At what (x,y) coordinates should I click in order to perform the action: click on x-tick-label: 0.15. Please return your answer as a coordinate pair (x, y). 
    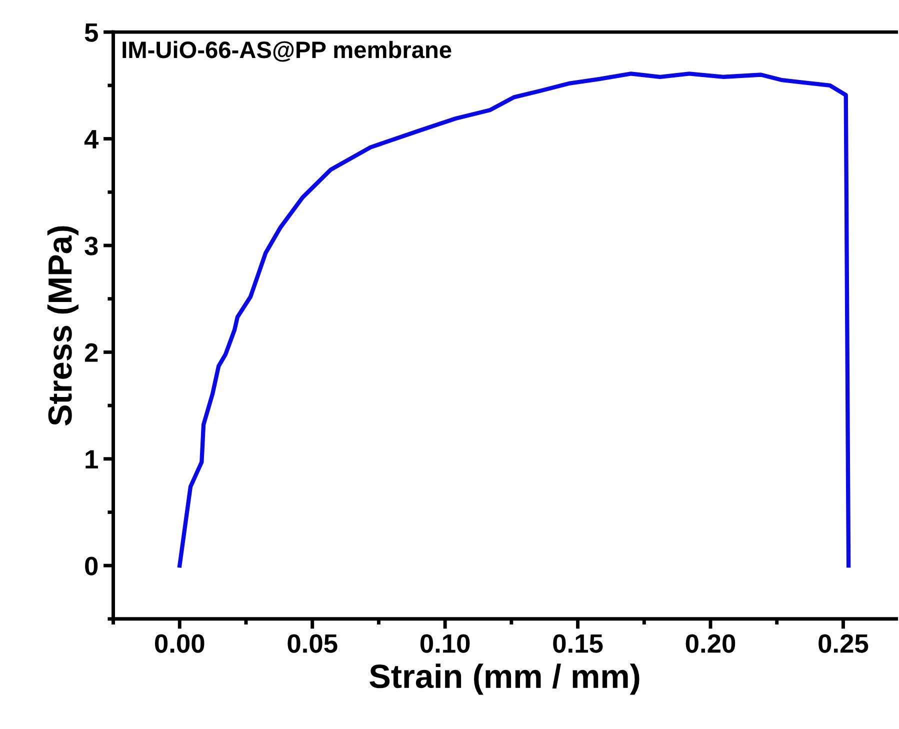
    Looking at the image, I should click on (578, 643).